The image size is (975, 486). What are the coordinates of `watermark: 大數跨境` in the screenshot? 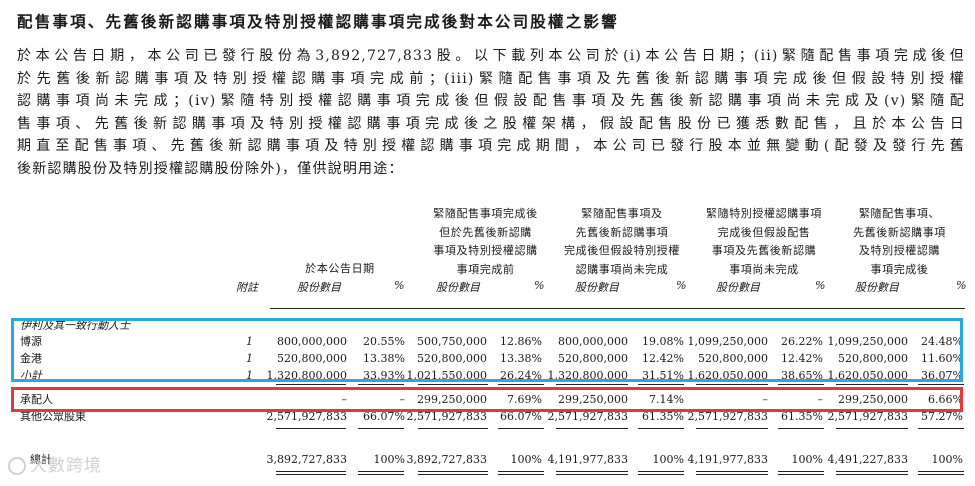 It's located at (55, 463).